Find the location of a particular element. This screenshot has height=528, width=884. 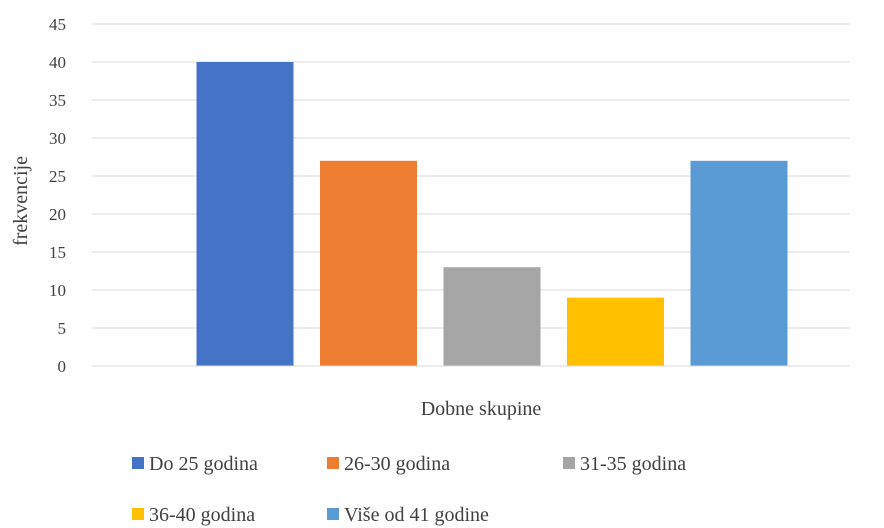

y-axis-title: frekvencije is located at coordinates (21, 201).